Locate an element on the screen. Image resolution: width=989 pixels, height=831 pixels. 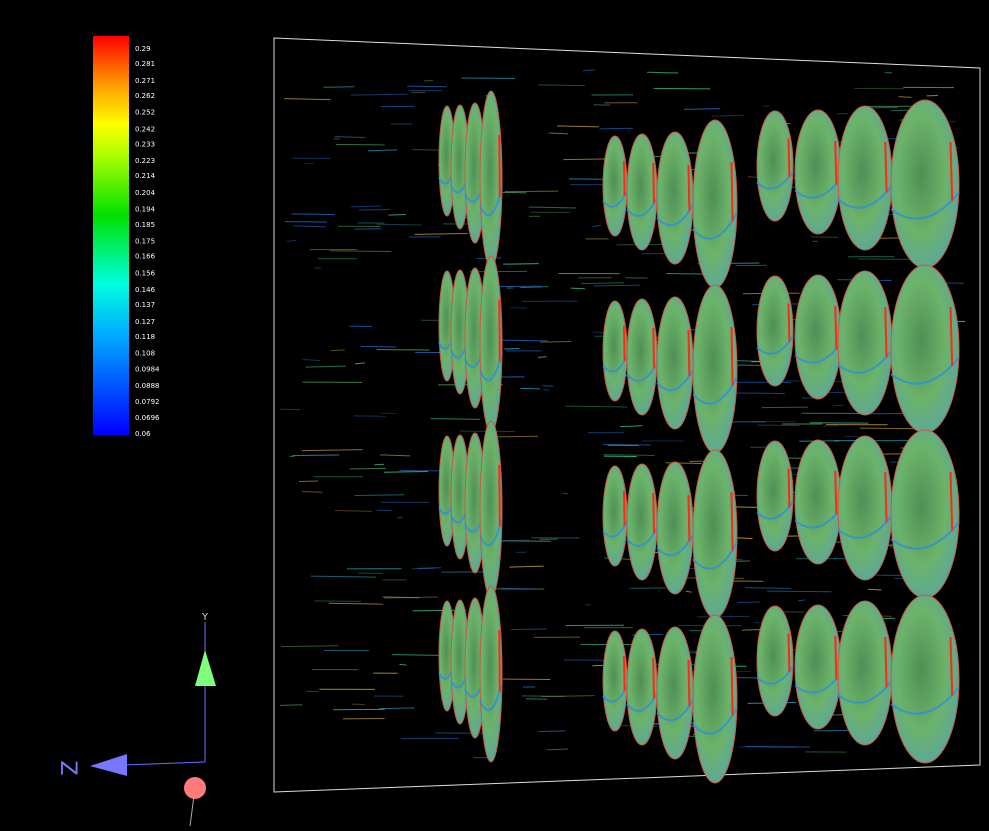
color-bar-label: 0.214 is located at coordinates (145, 176).